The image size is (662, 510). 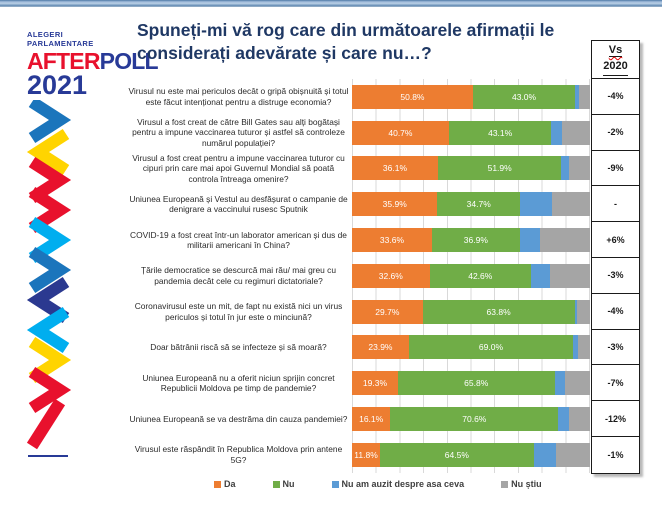 I want to click on data-label: 23.9%, so click(x=380, y=347).